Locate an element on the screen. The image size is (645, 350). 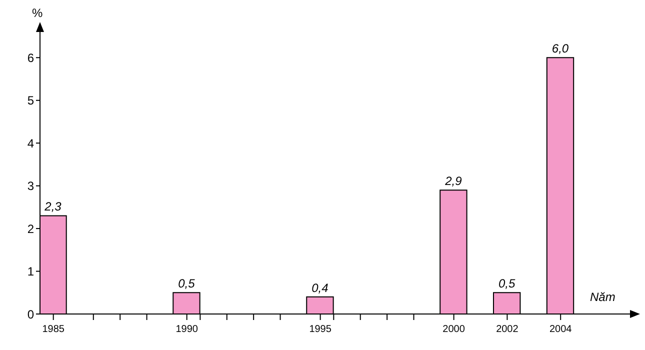
y-tick-label: 5 is located at coordinates (30, 101).